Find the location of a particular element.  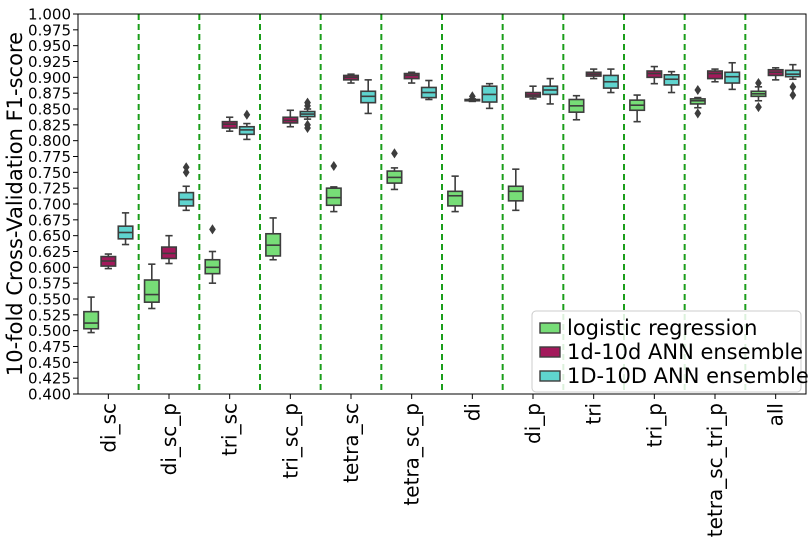

y-tick-label: 0.825 is located at coordinates (49, 125).